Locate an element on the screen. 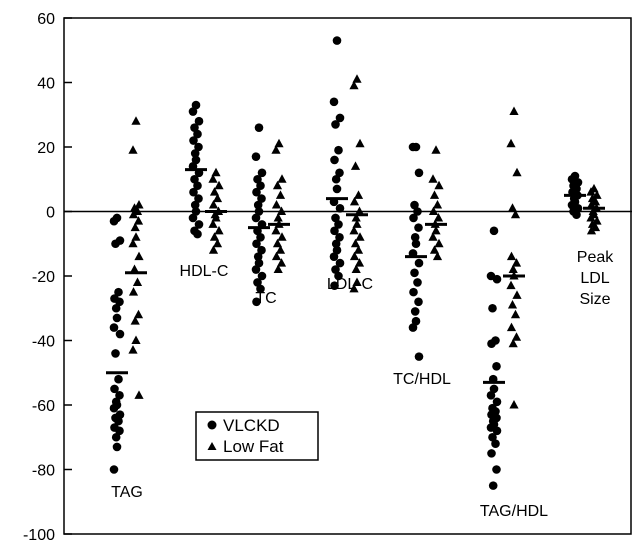 The width and height of the screenshot is (632, 542). legend-marker-circle is located at coordinates (212, 425).